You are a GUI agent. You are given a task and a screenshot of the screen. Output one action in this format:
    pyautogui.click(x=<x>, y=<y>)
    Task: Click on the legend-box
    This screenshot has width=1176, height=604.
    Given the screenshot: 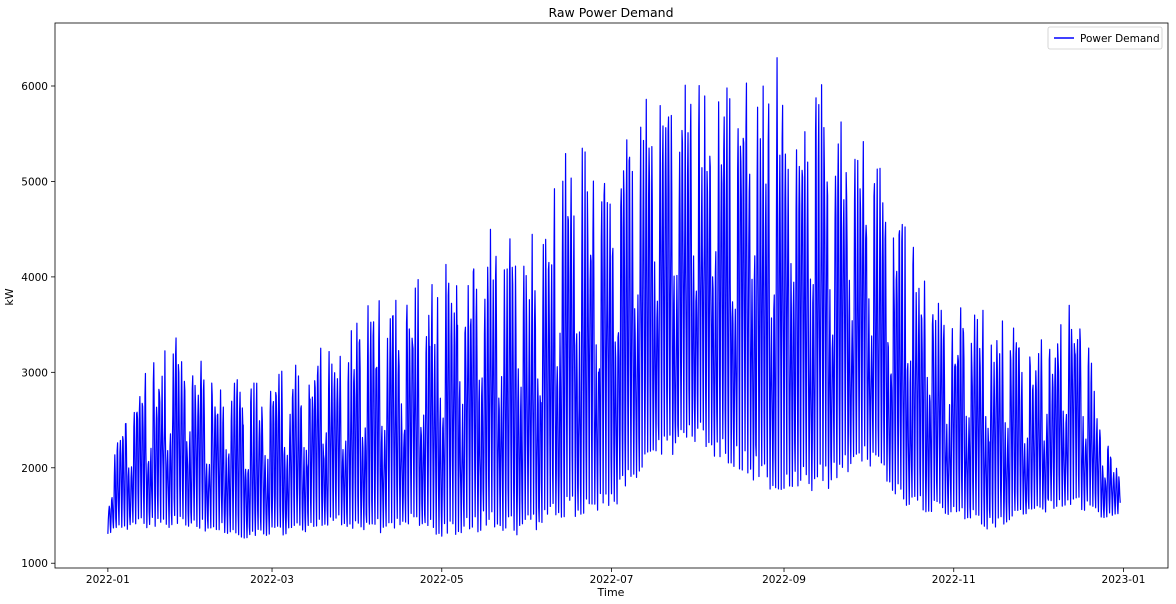 What is the action you would take?
    pyautogui.click(x=1105, y=38)
    